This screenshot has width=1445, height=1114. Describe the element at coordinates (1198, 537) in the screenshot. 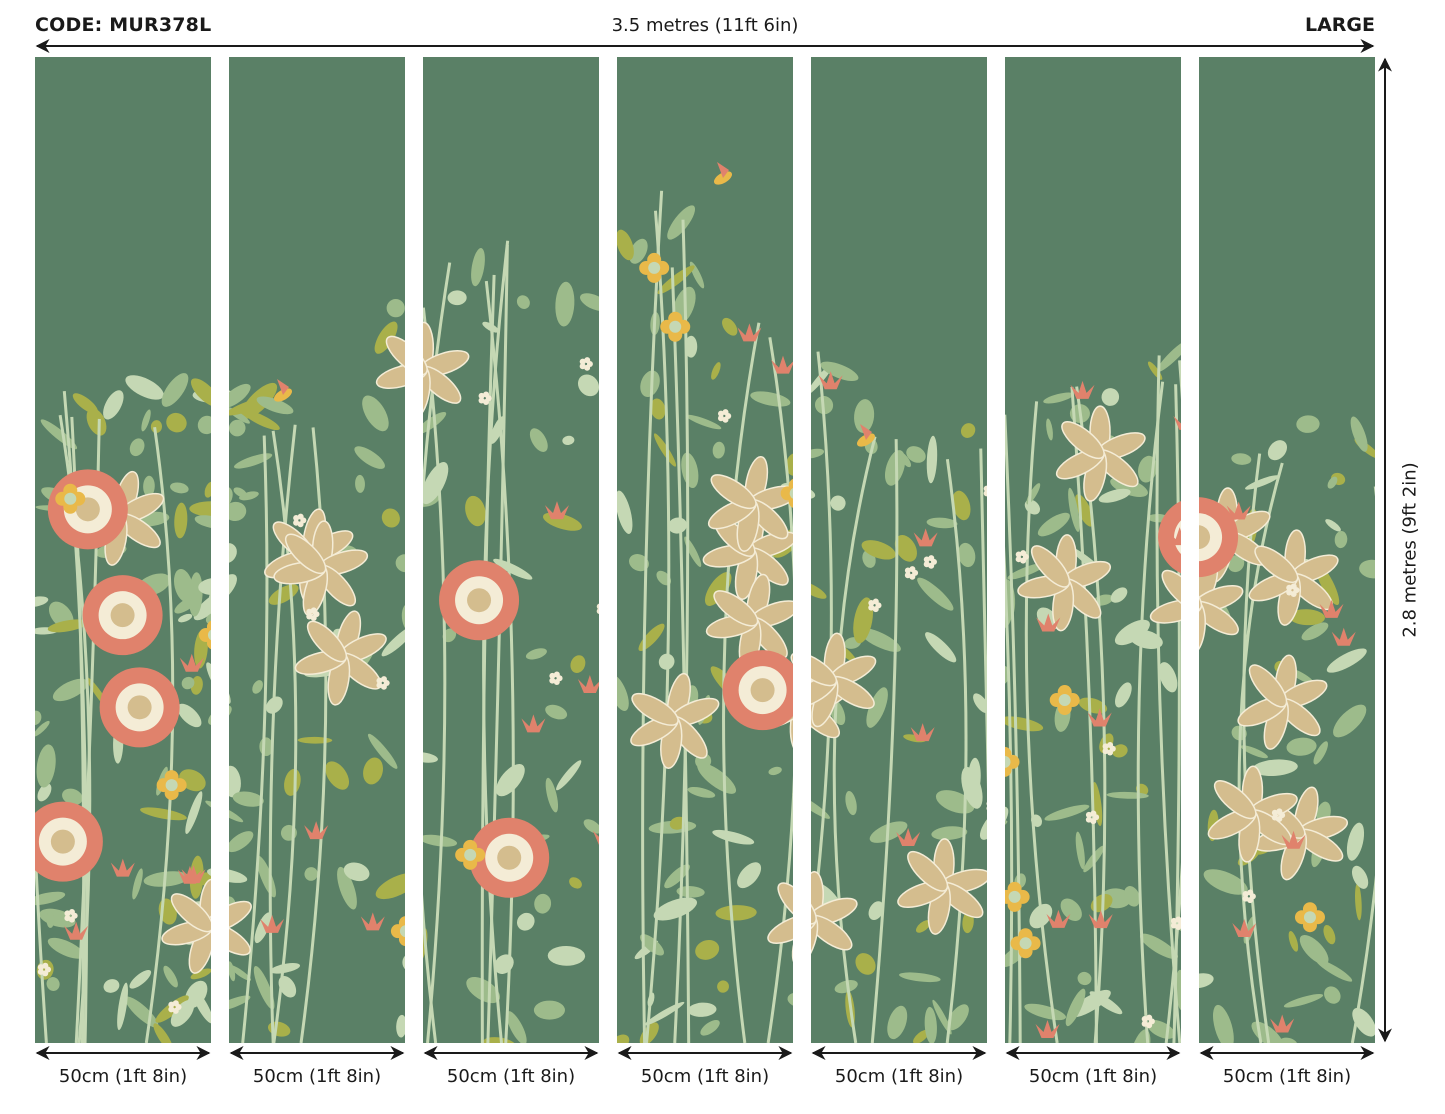

I see `rose-core` at that location.